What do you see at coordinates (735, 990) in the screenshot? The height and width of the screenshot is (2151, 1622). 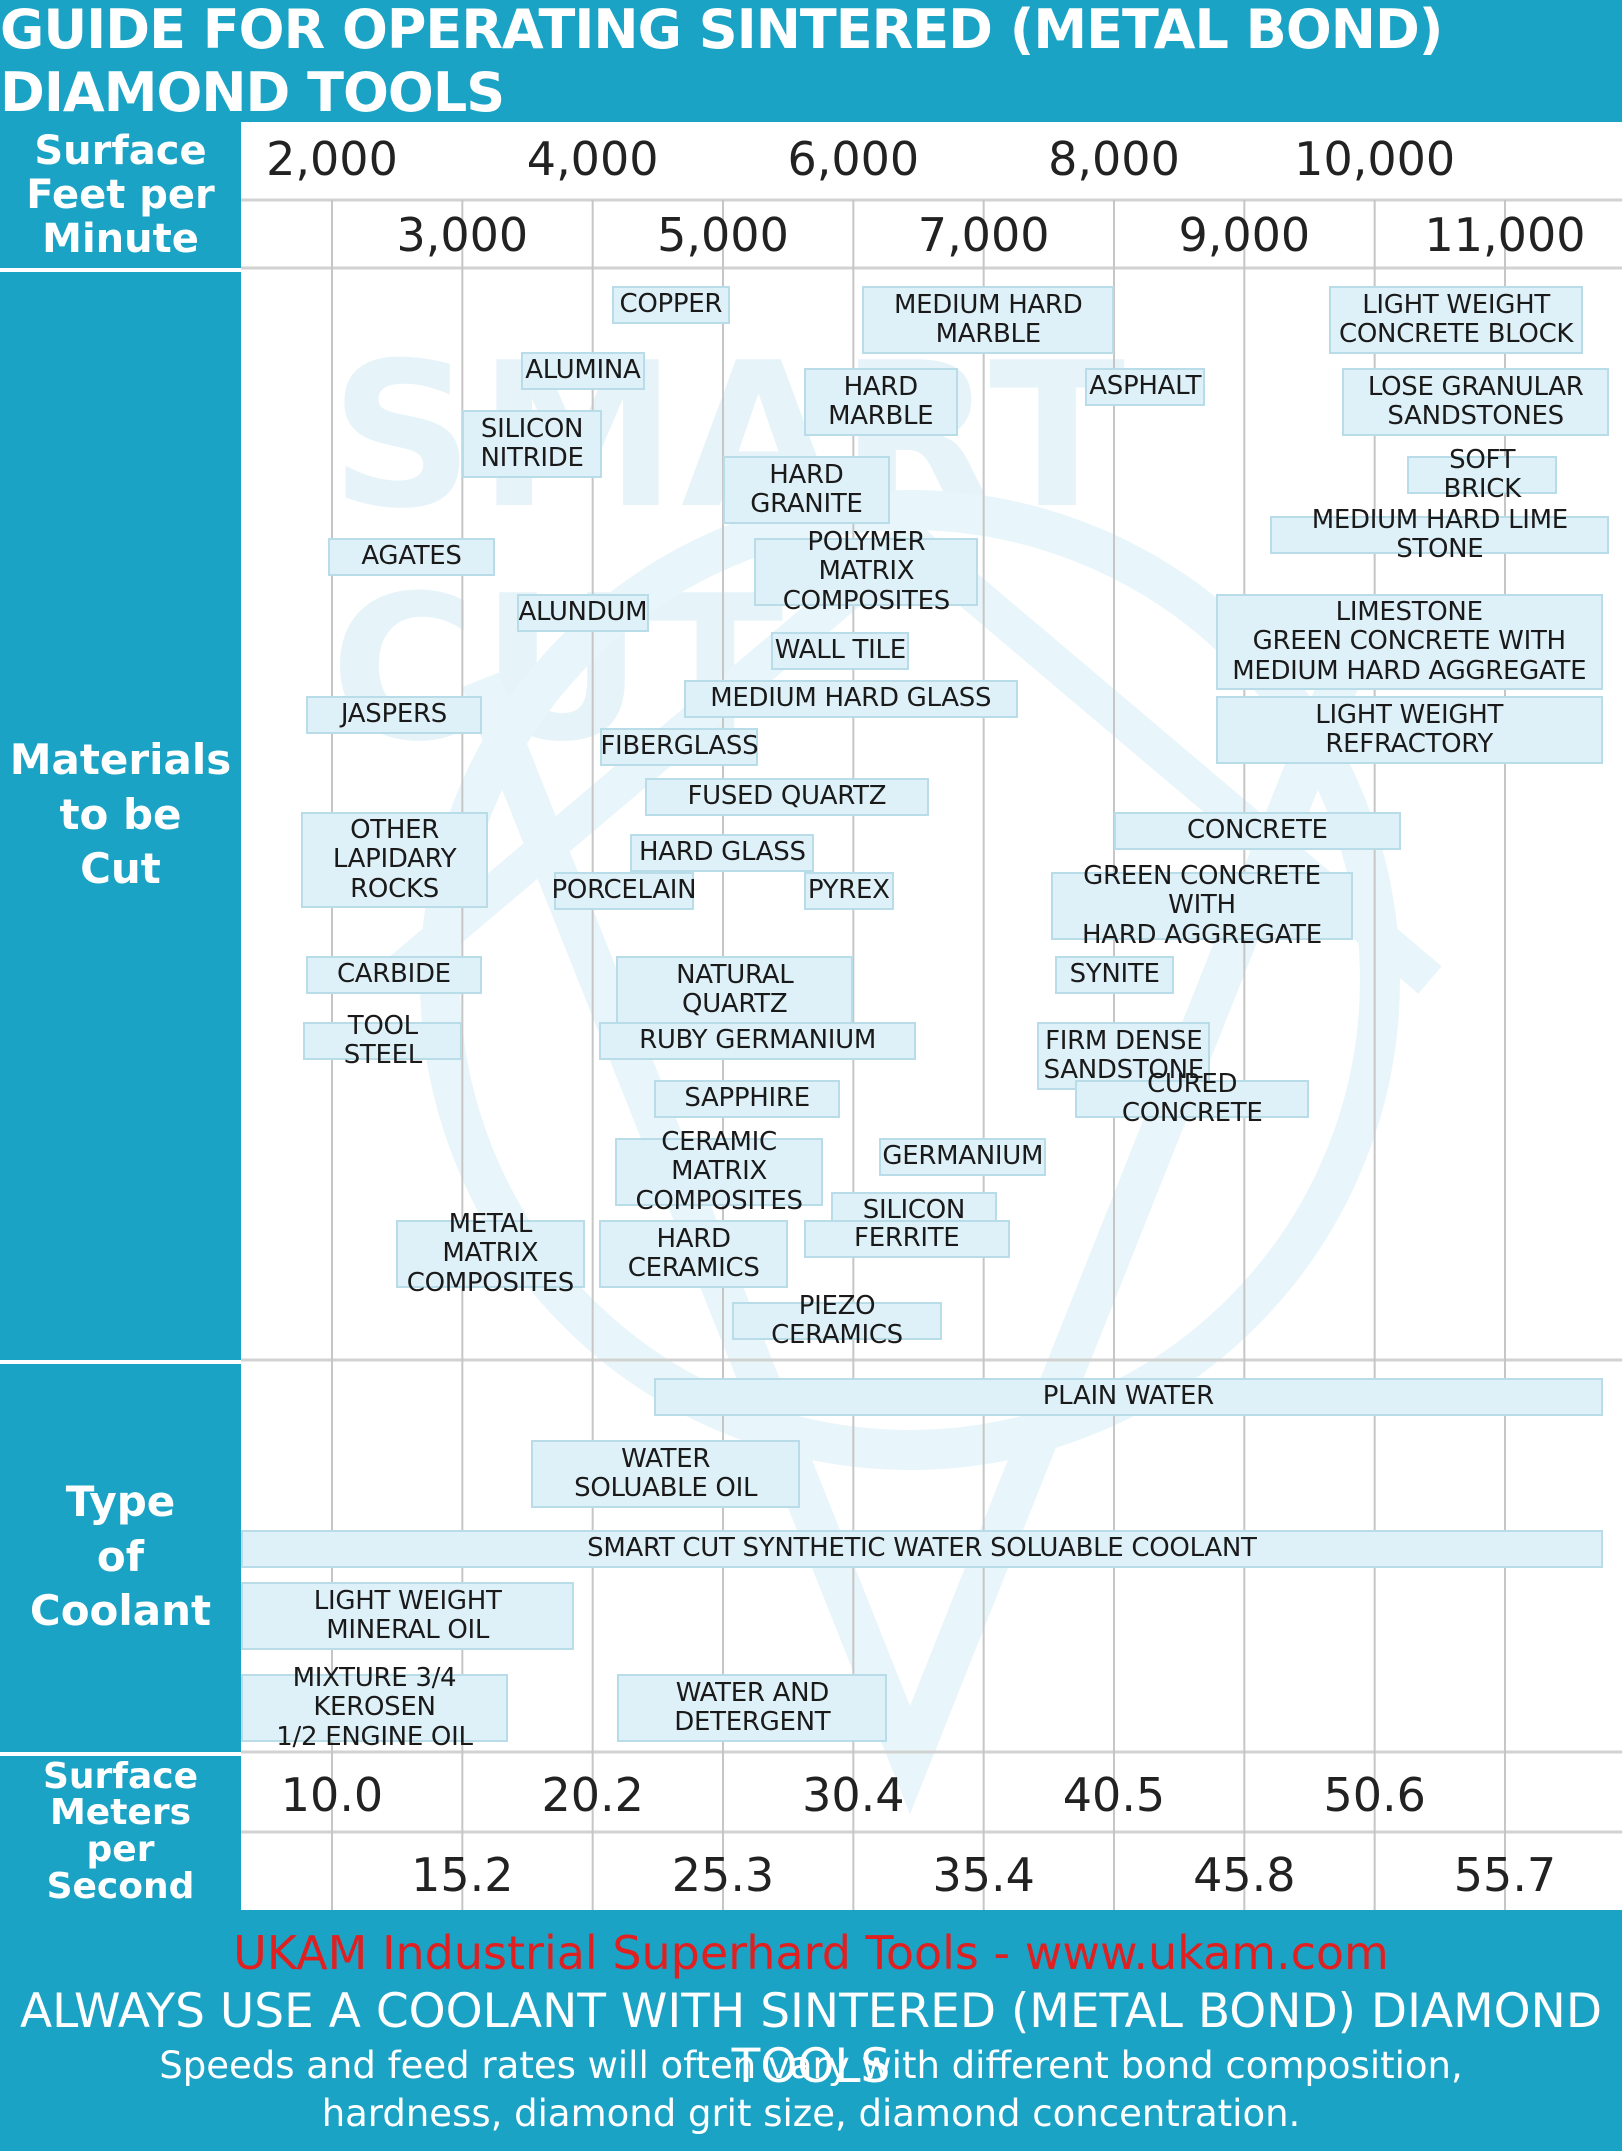 I see `material-box: NATURAL QUARTZ` at bounding box center [735, 990].